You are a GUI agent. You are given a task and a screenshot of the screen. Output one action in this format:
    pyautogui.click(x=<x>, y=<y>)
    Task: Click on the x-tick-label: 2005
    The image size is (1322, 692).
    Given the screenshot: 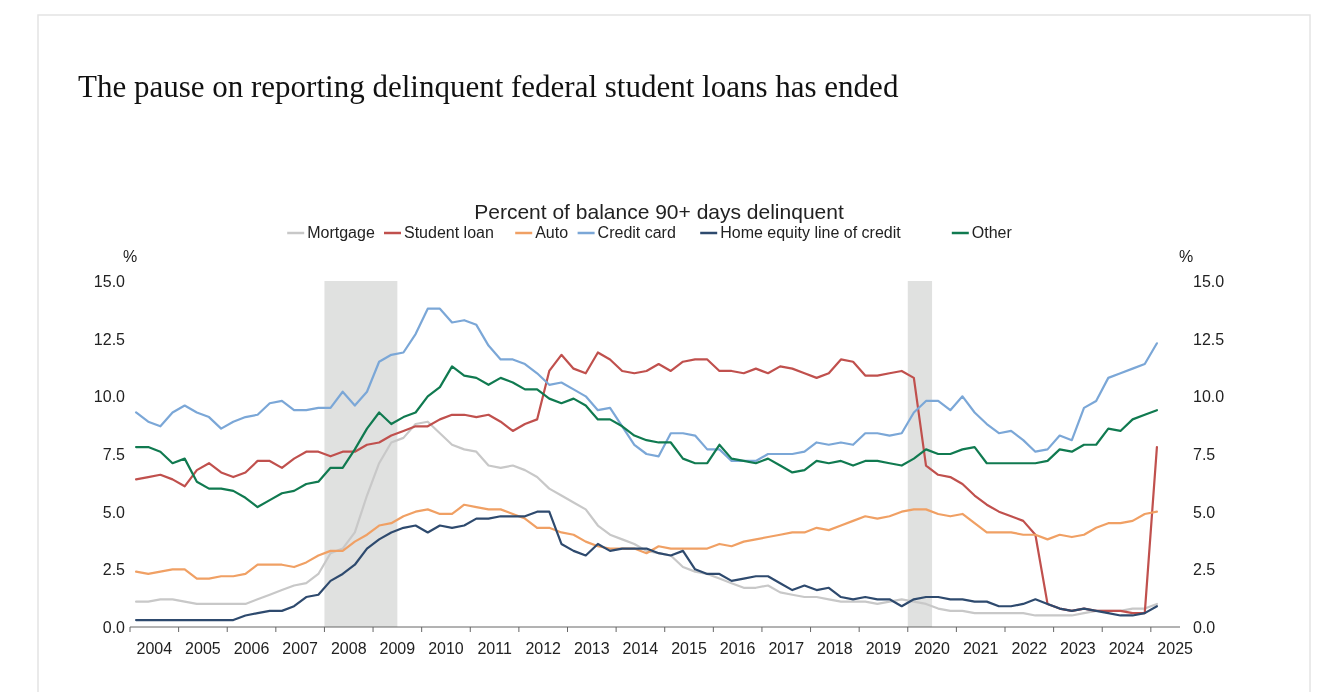 What is the action you would take?
    pyautogui.click(x=203, y=648)
    